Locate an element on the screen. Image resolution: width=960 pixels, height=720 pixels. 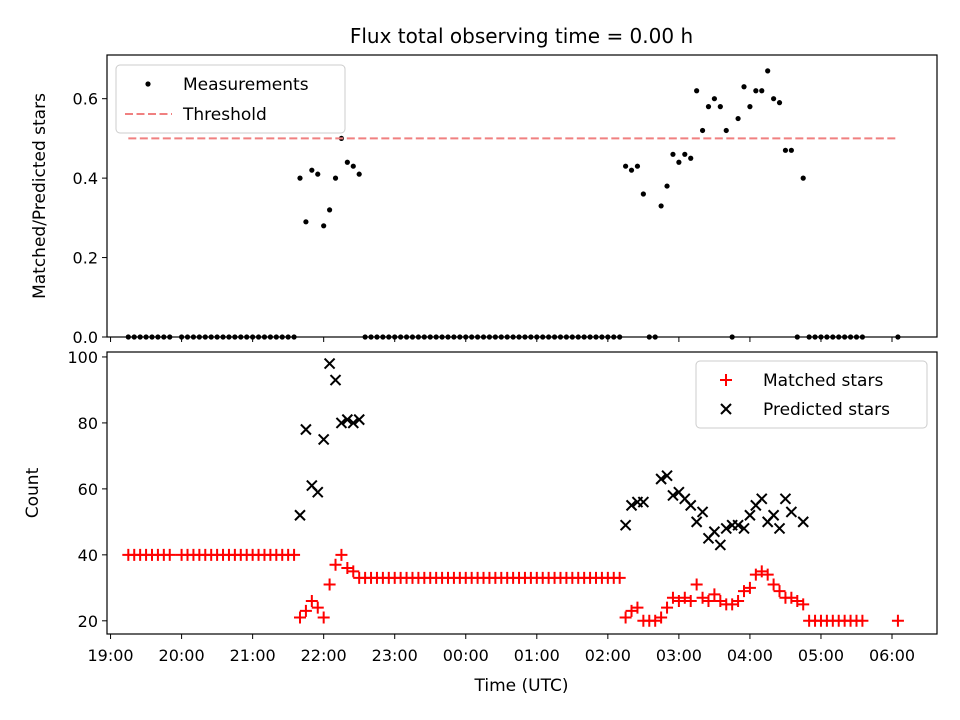
bottom-x-tick-label: 02:00 is located at coordinates (608, 655).